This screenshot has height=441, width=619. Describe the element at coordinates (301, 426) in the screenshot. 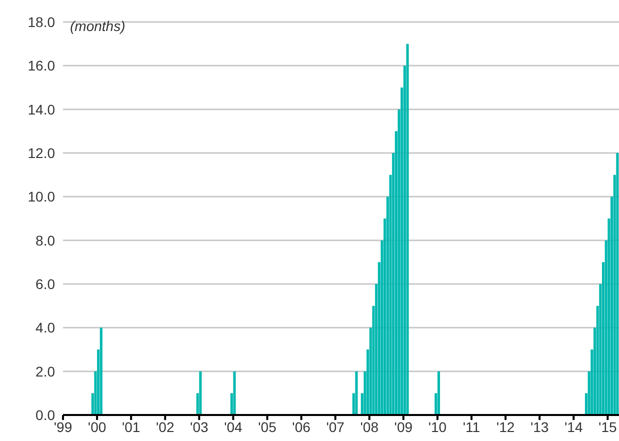

I see `x-tick-label: '06` at that location.